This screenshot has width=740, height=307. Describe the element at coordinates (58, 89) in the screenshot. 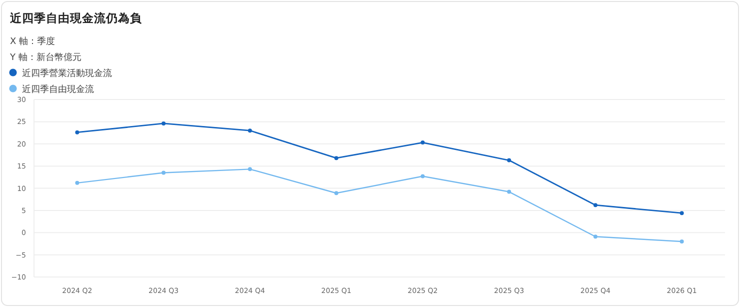

I see `legend-label: 近四季自由現金流` at that location.